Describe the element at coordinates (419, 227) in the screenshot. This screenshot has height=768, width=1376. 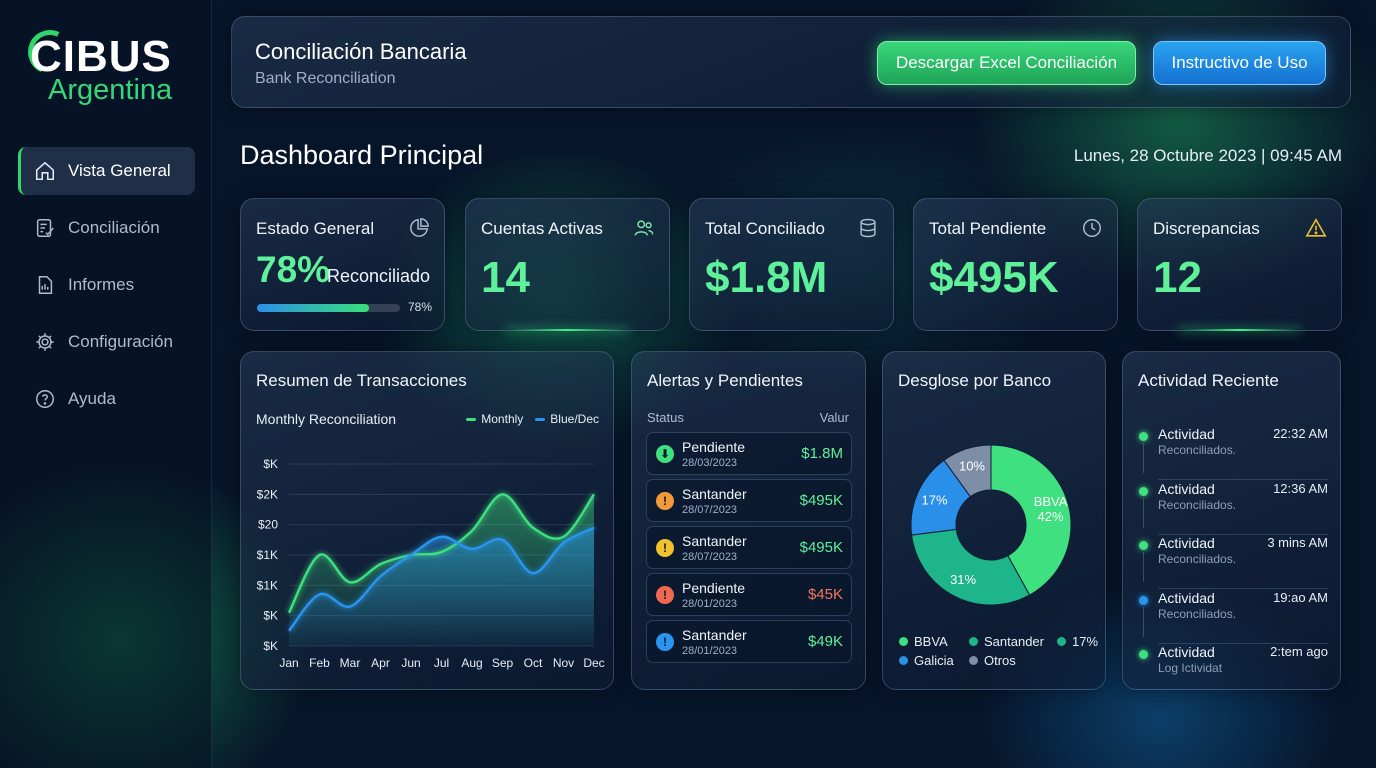
I see `pie-chart-icon` at that location.